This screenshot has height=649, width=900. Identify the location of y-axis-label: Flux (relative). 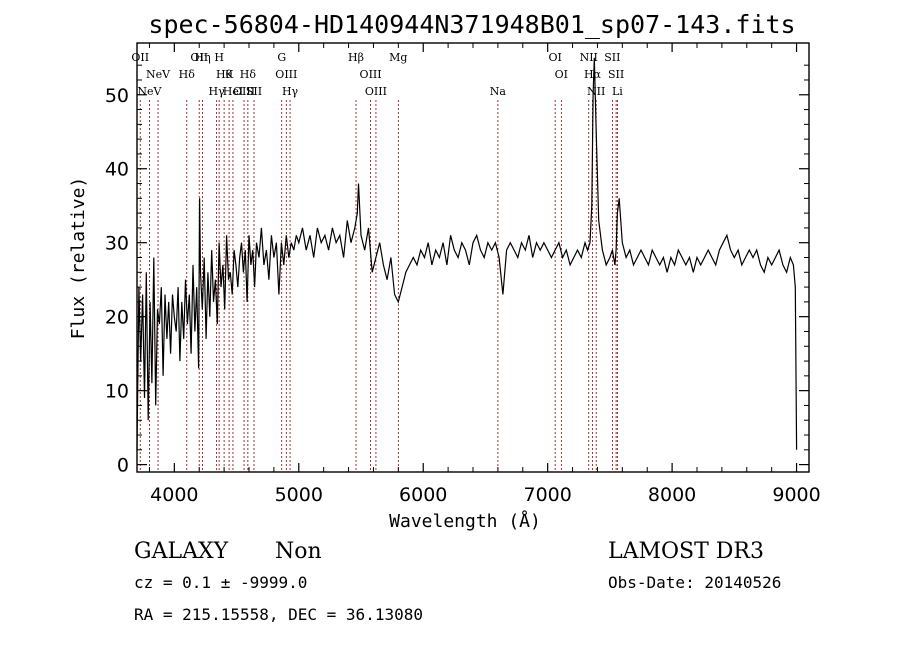
(78, 258).